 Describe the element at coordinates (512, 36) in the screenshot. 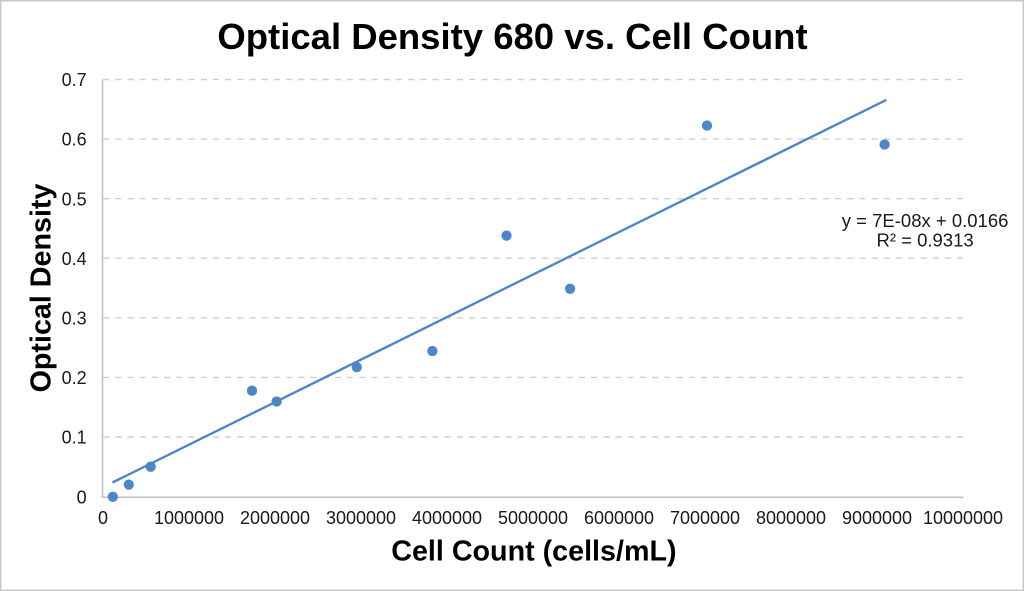

I see `svg-text:Optical Density 680 vs. Cell C: Optical Density 680 vs. Cell Count` at that location.